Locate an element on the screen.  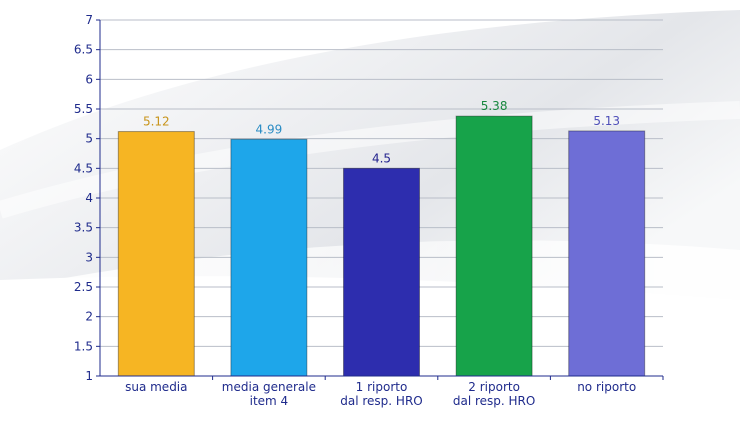
x-tick-label: 1 riporto is located at coordinates (382, 387).